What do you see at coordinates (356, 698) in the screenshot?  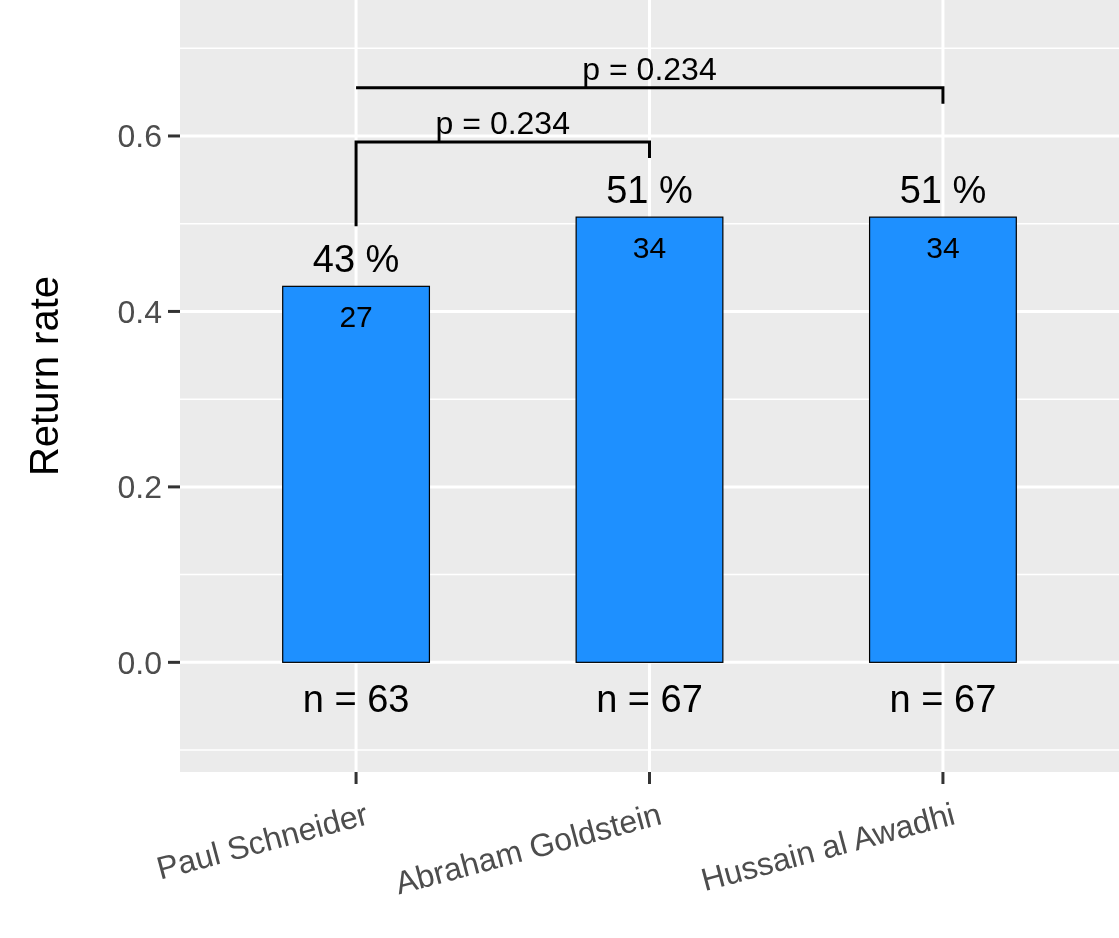 I see `annotation: n = 63` at bounding box center [356, 698].